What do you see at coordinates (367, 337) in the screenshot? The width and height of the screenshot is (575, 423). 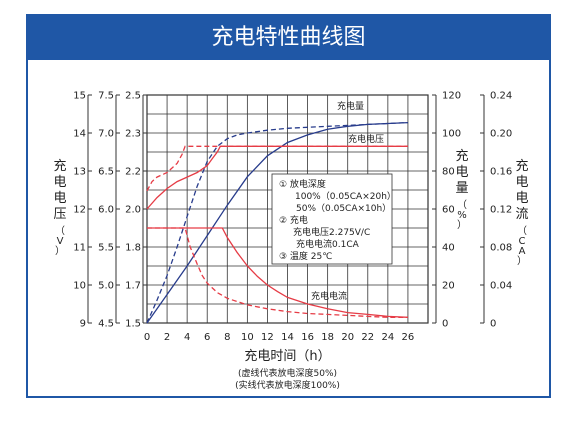 I see `x-tick-label: 22` at bounding box center [367, 337].